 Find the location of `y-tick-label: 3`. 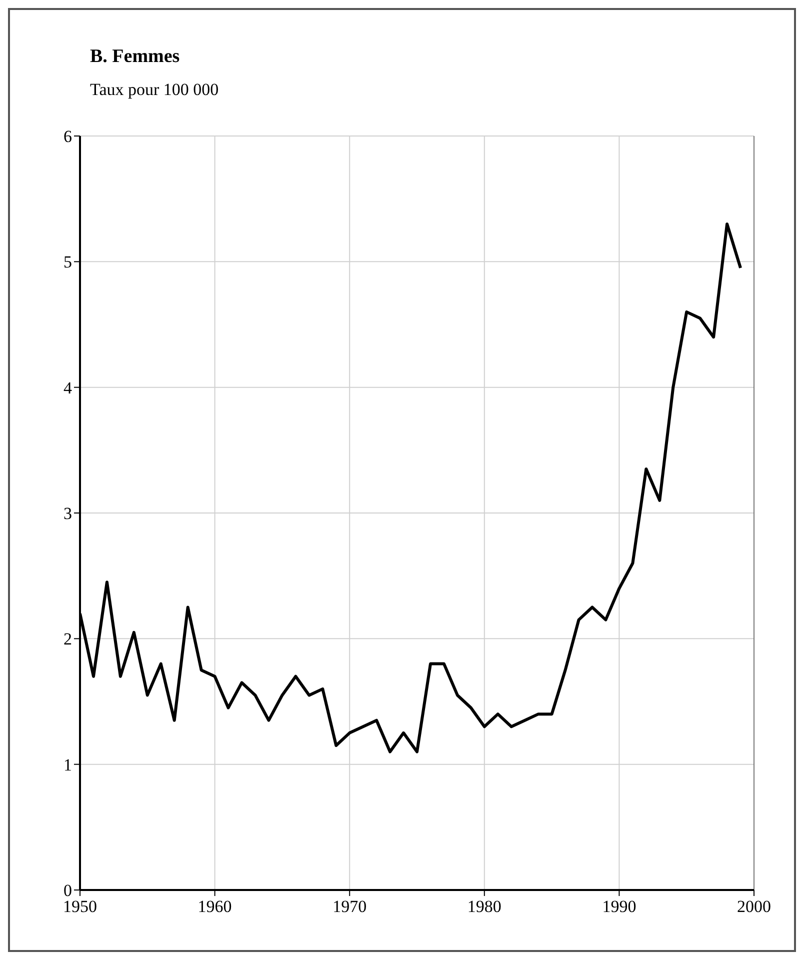

y-tick-label: 3 is located at coordinates (68, 514).